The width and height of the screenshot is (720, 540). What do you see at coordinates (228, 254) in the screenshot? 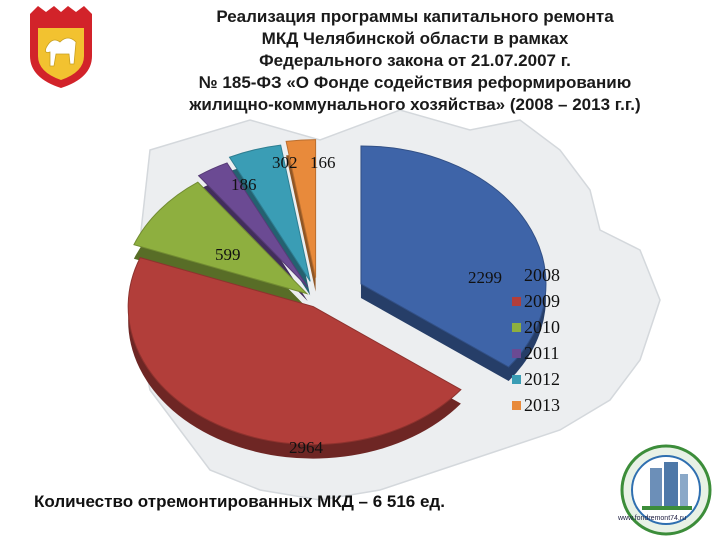
I see `data-label-2010: 599` at bounding box center [228, 254].